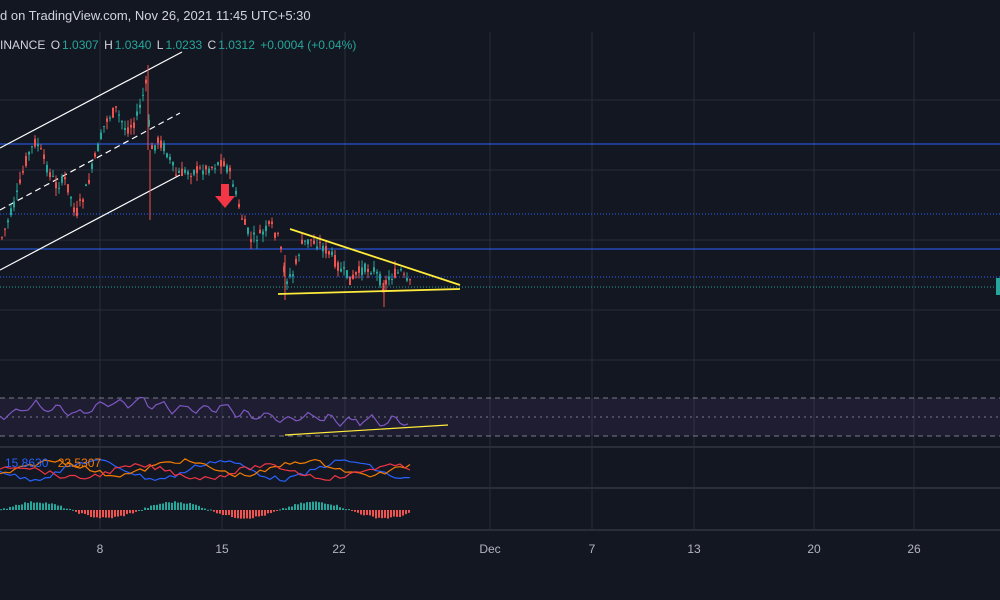 This screenshot has width=1000, height=600. Describe the element at coordinates (133, 45) in the screenshot. I see `high-value: 1.0340` at that location.